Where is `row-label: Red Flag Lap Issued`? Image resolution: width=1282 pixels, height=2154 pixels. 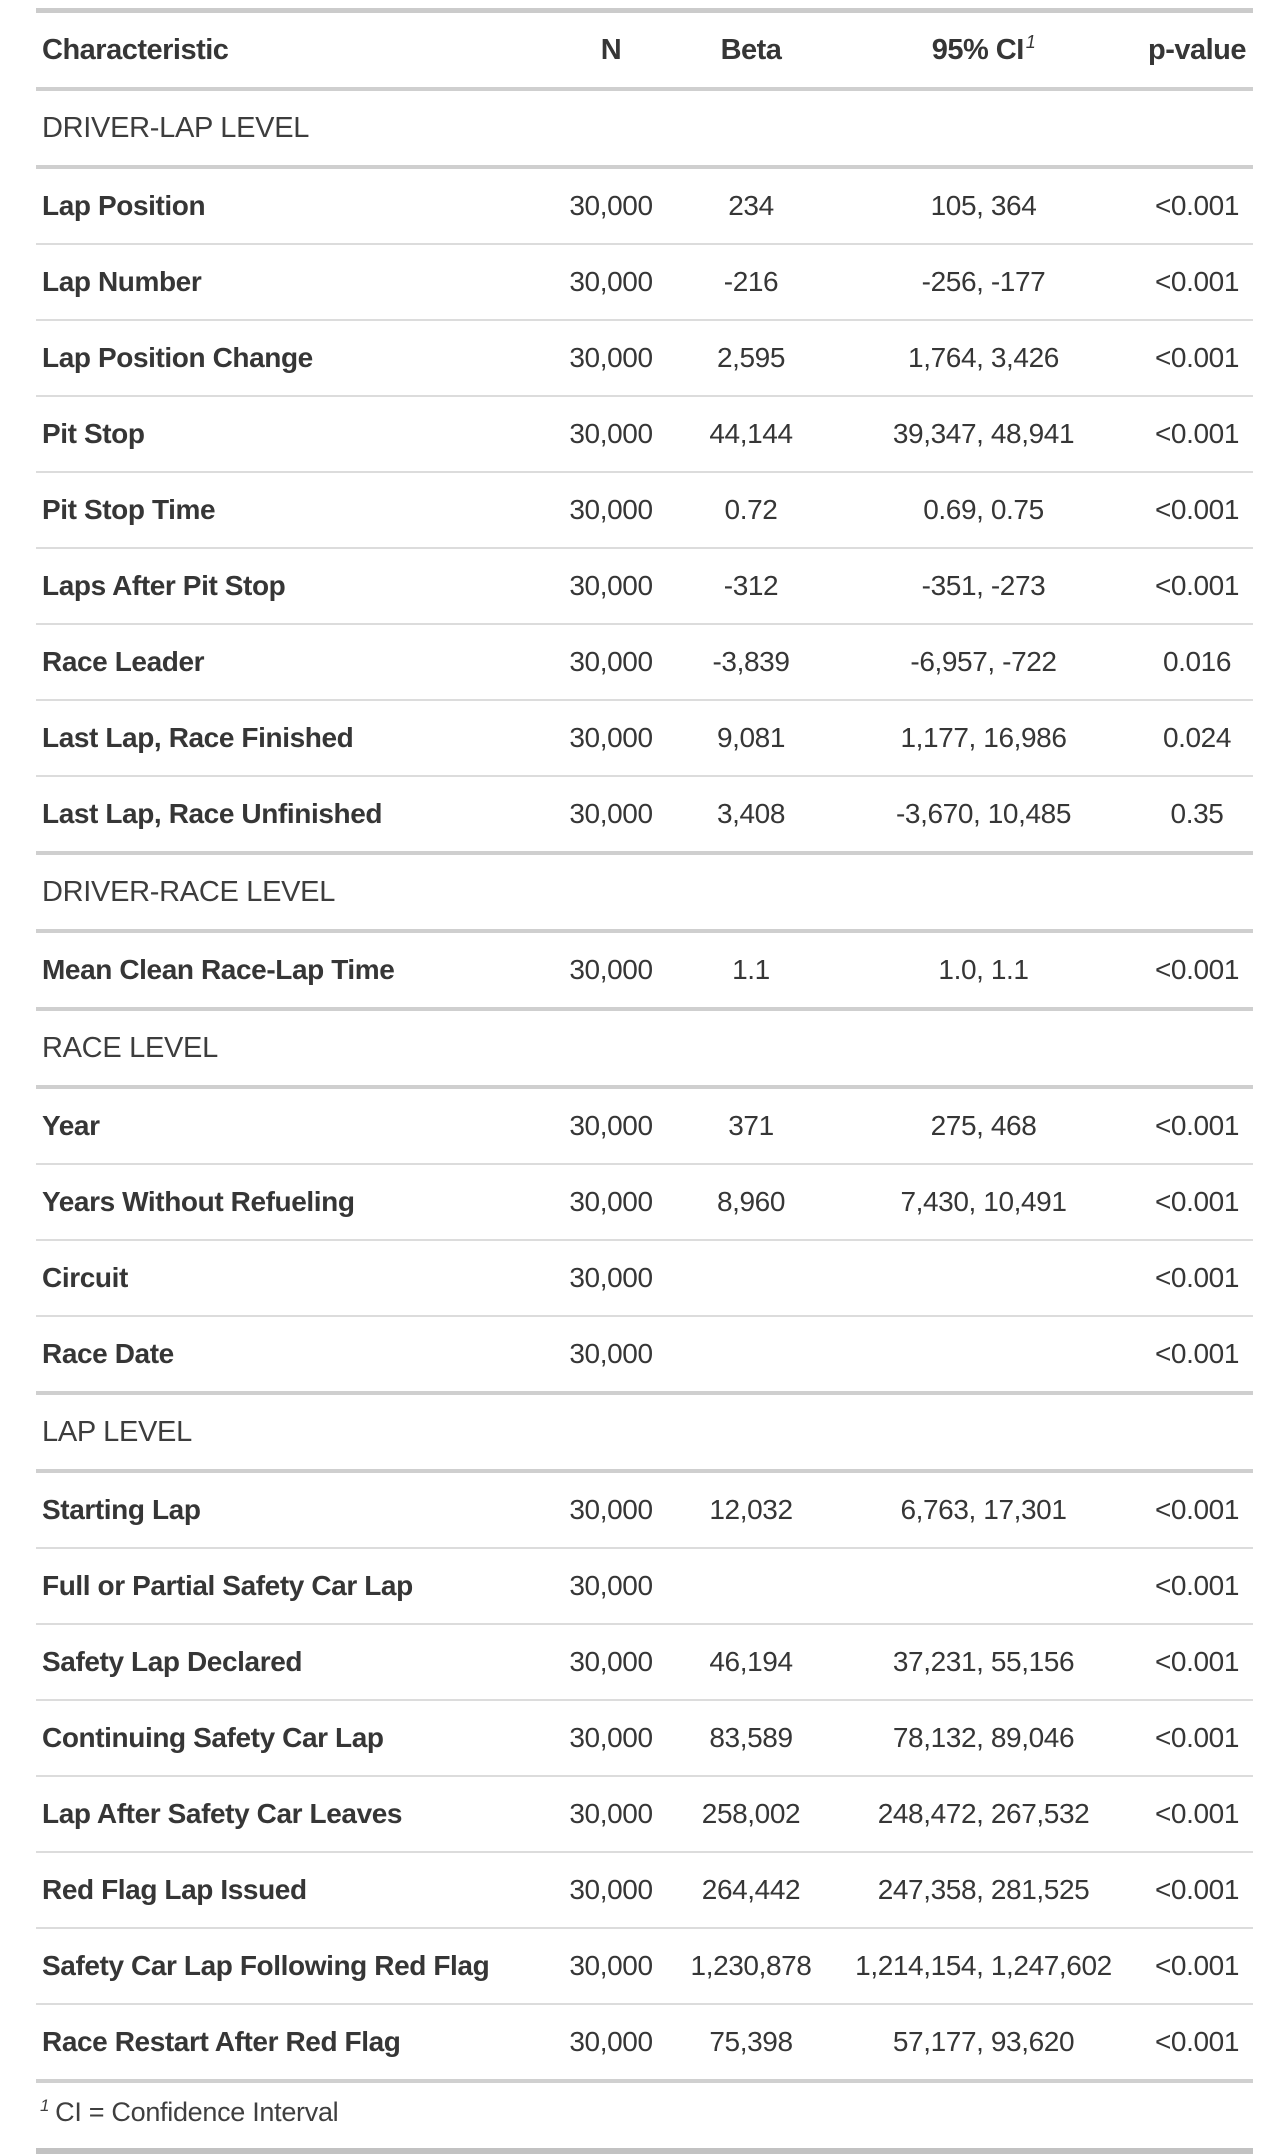
row-label: Red Flag Lap Issued is located at coordinates (291, 1889).